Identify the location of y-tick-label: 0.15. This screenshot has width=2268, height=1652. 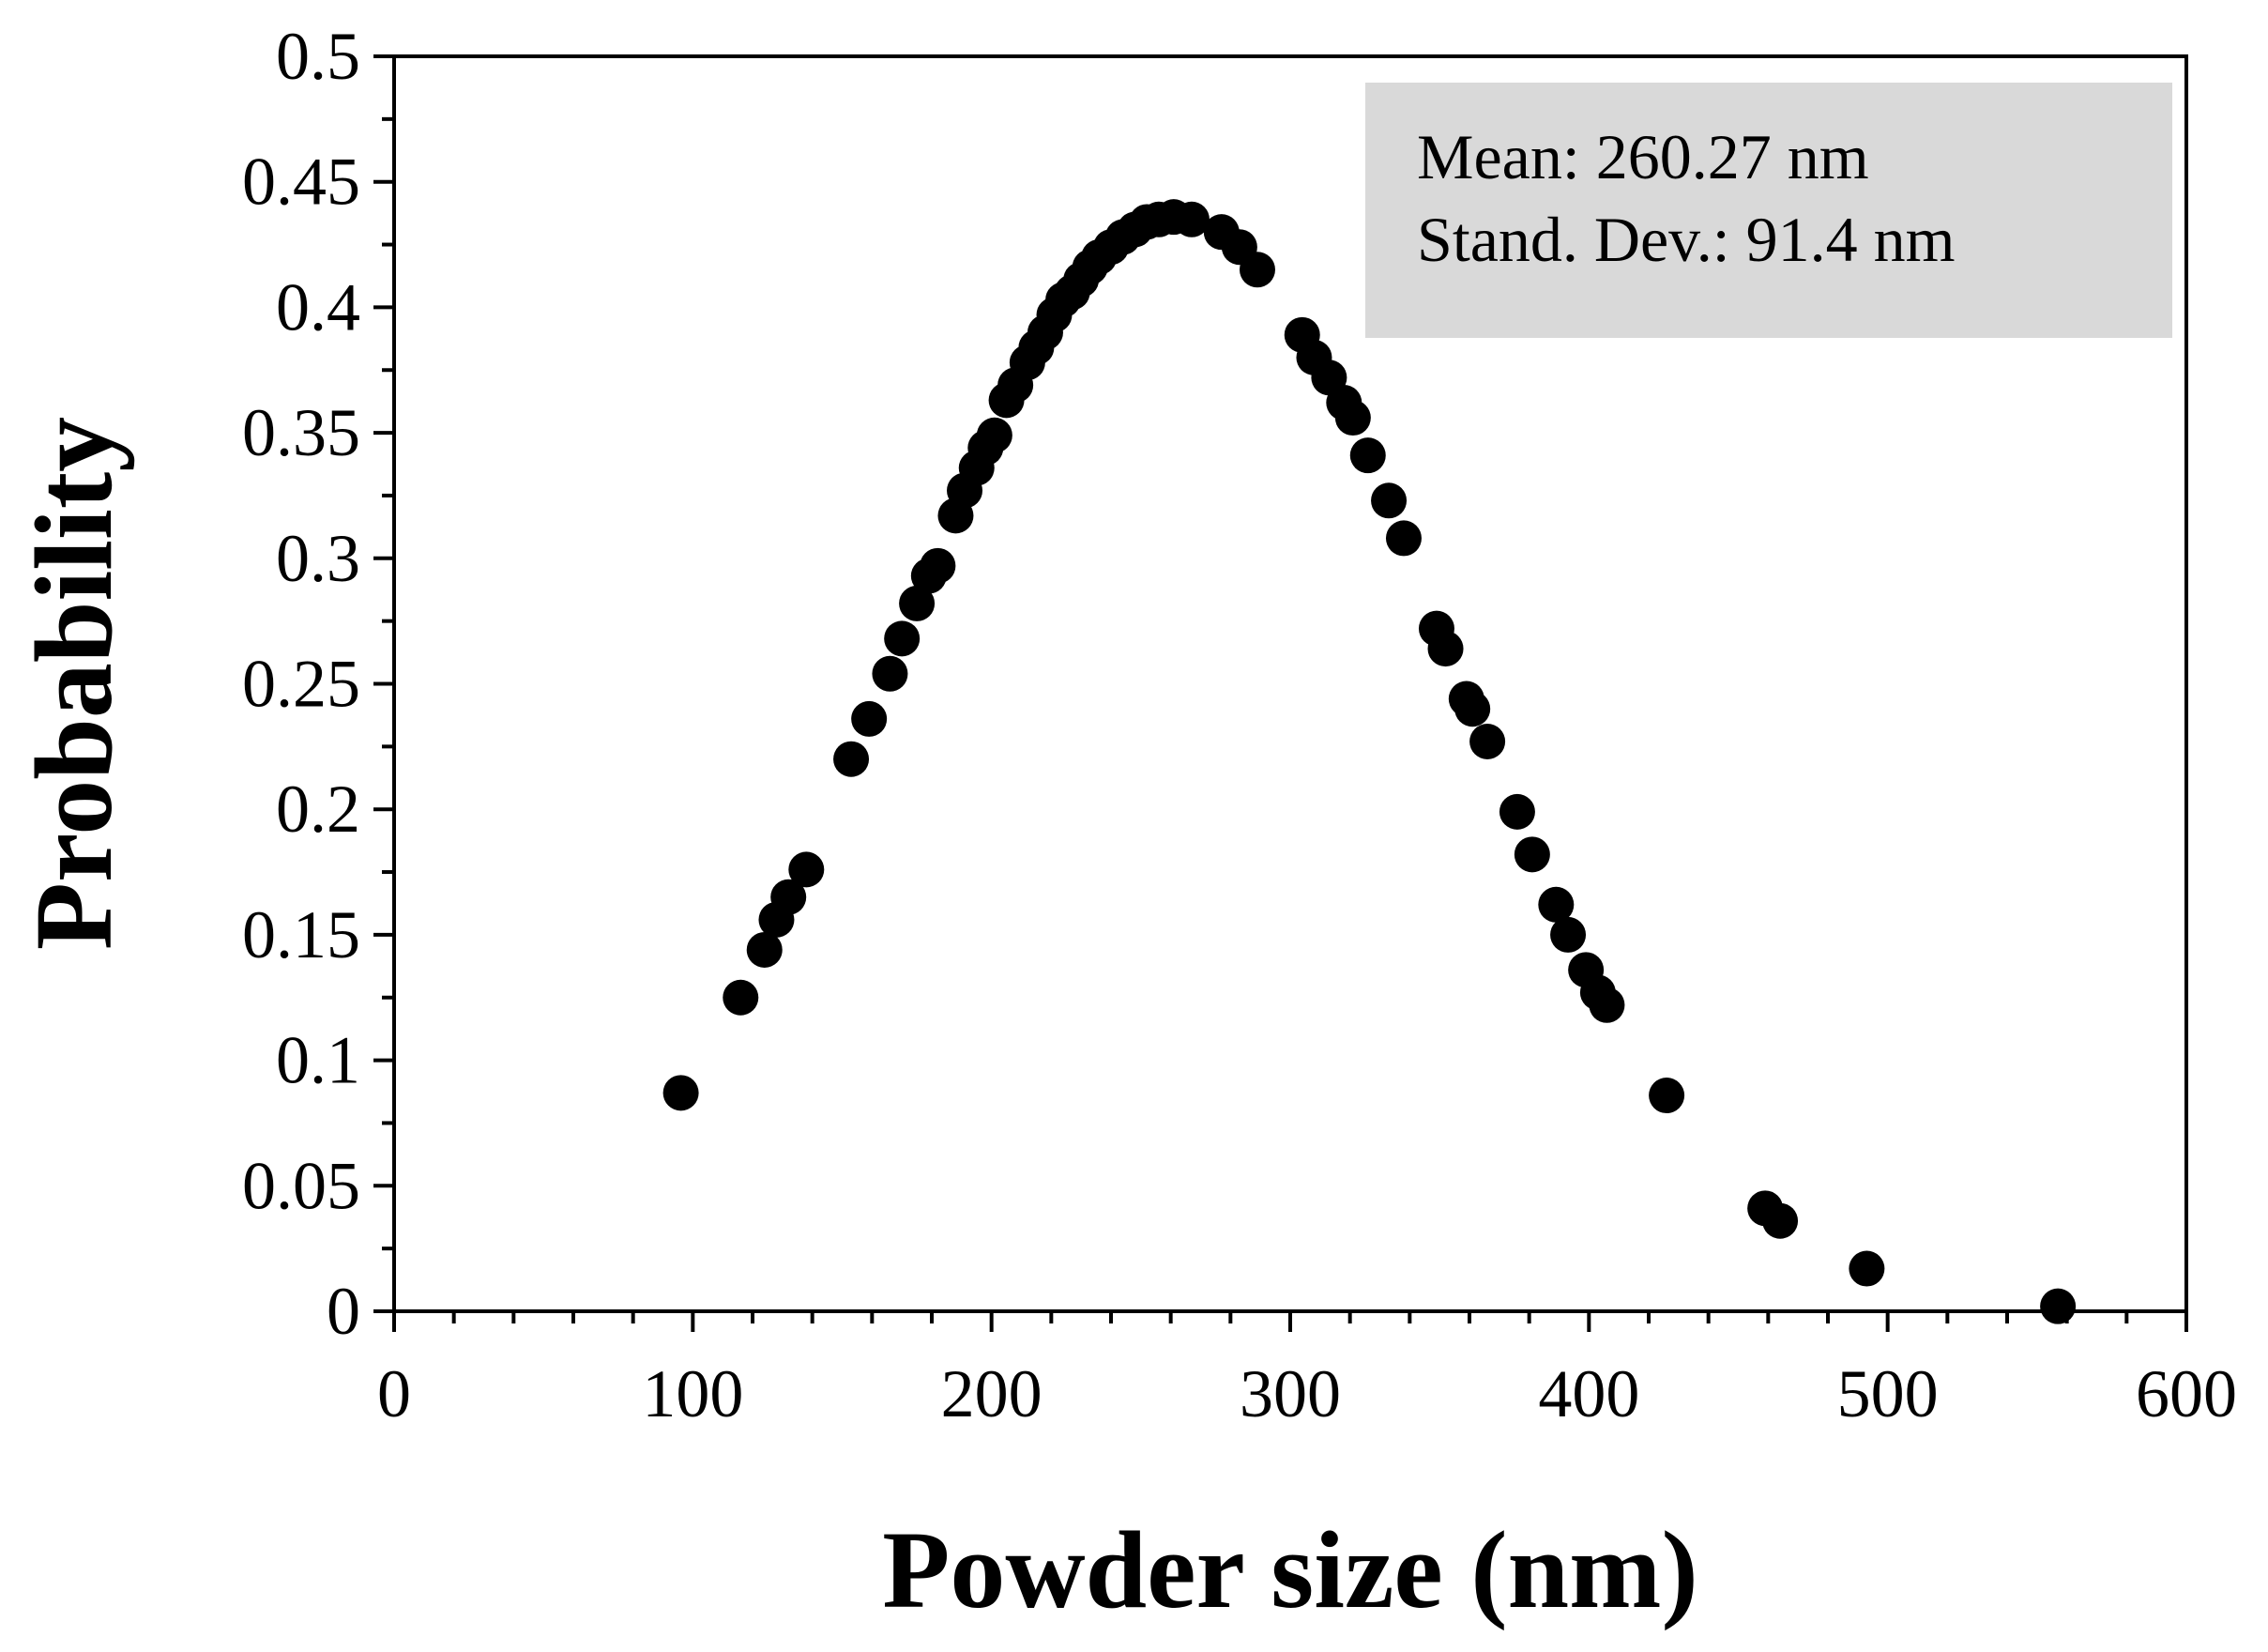
(301, 934).